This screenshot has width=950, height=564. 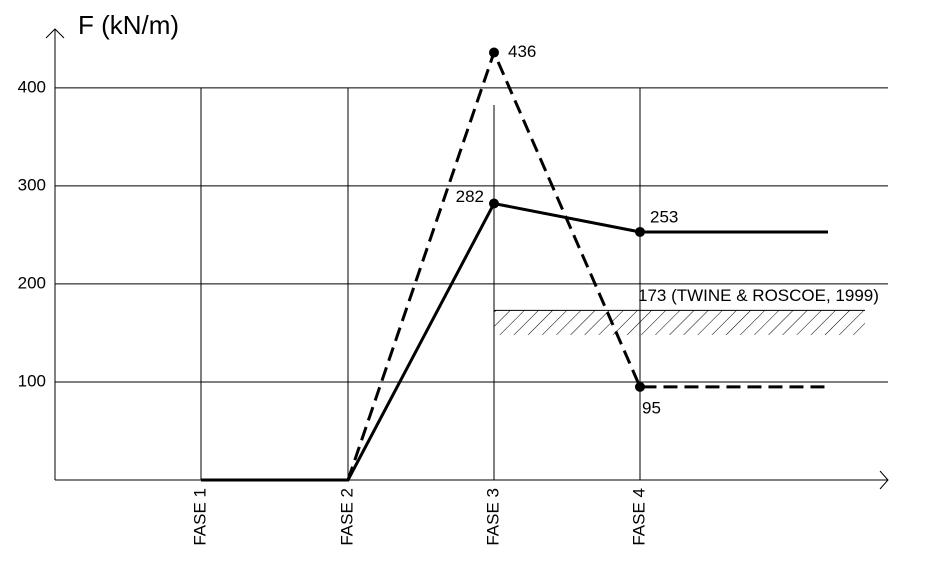 I want to click on data-label: 253, so click(x=664, y=216).